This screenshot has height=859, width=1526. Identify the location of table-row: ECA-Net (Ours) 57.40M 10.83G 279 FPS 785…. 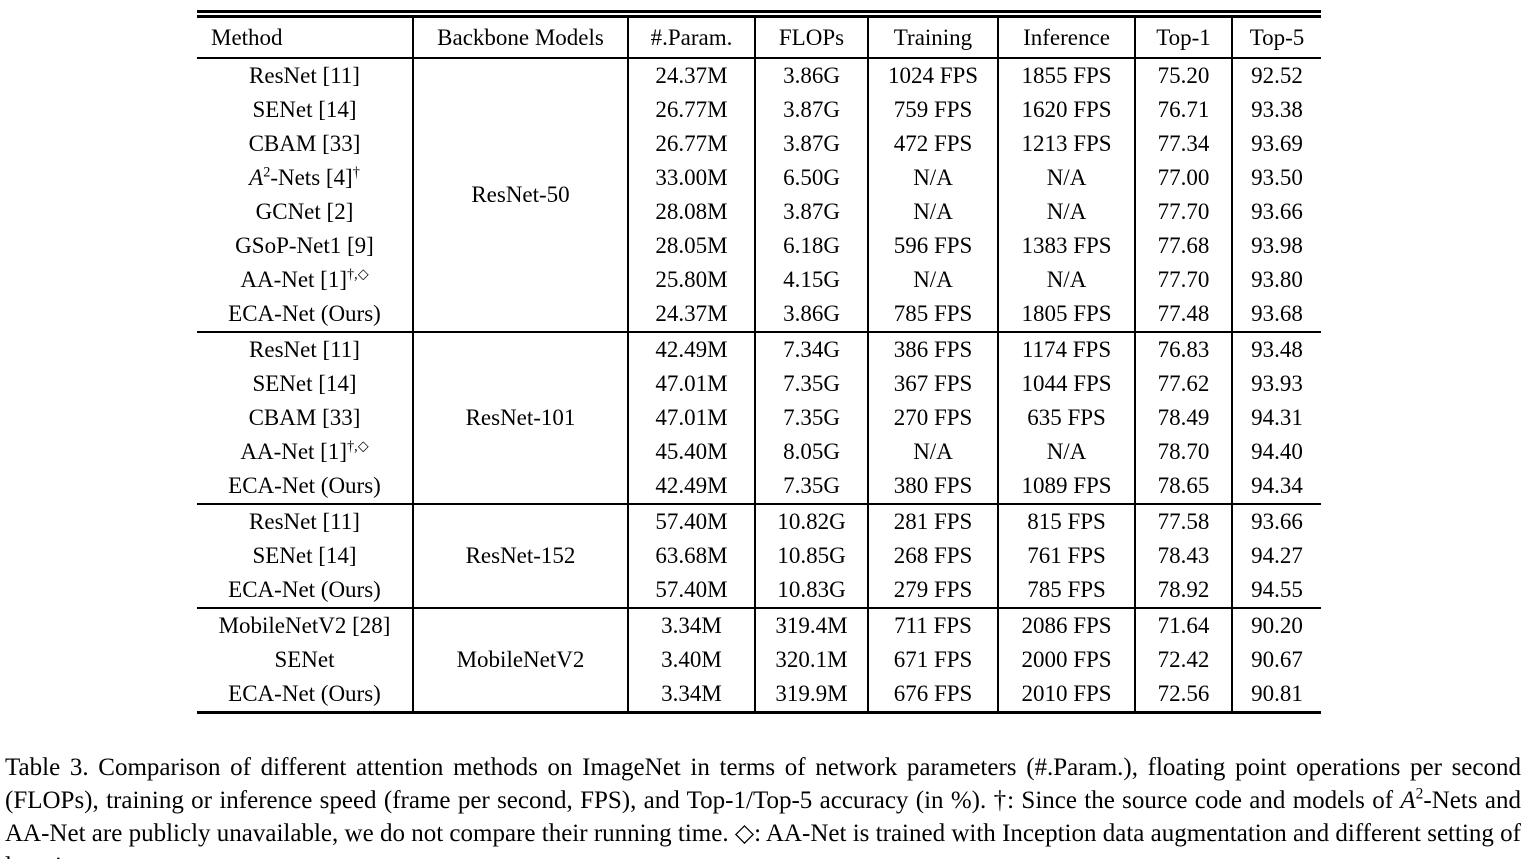
(759, 590).